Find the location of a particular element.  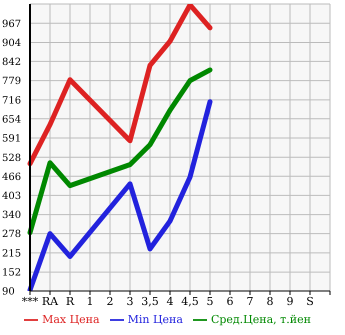

legend-label: Min Цена is located at coordinates (155, 319).